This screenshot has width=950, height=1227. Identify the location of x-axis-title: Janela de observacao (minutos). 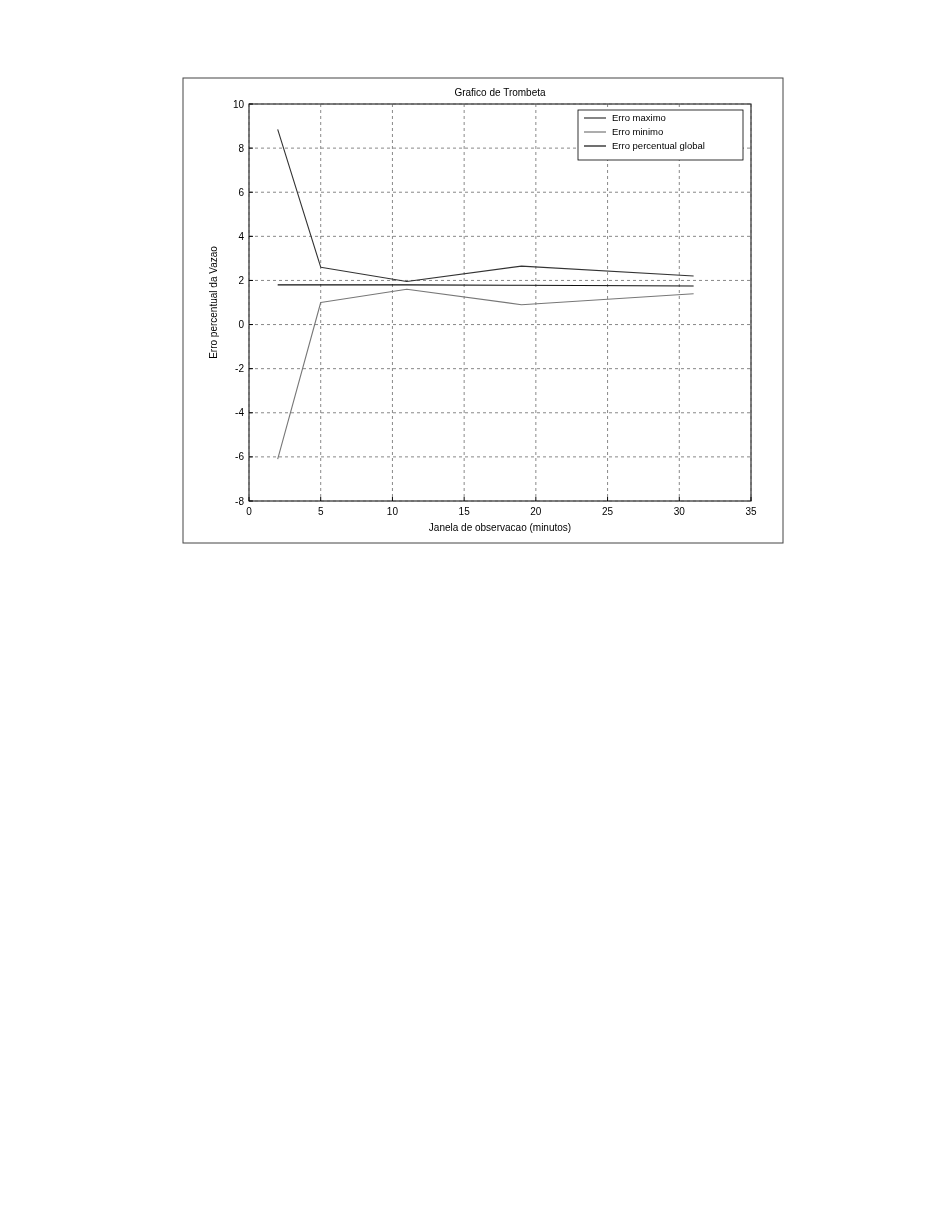
(500, 527).